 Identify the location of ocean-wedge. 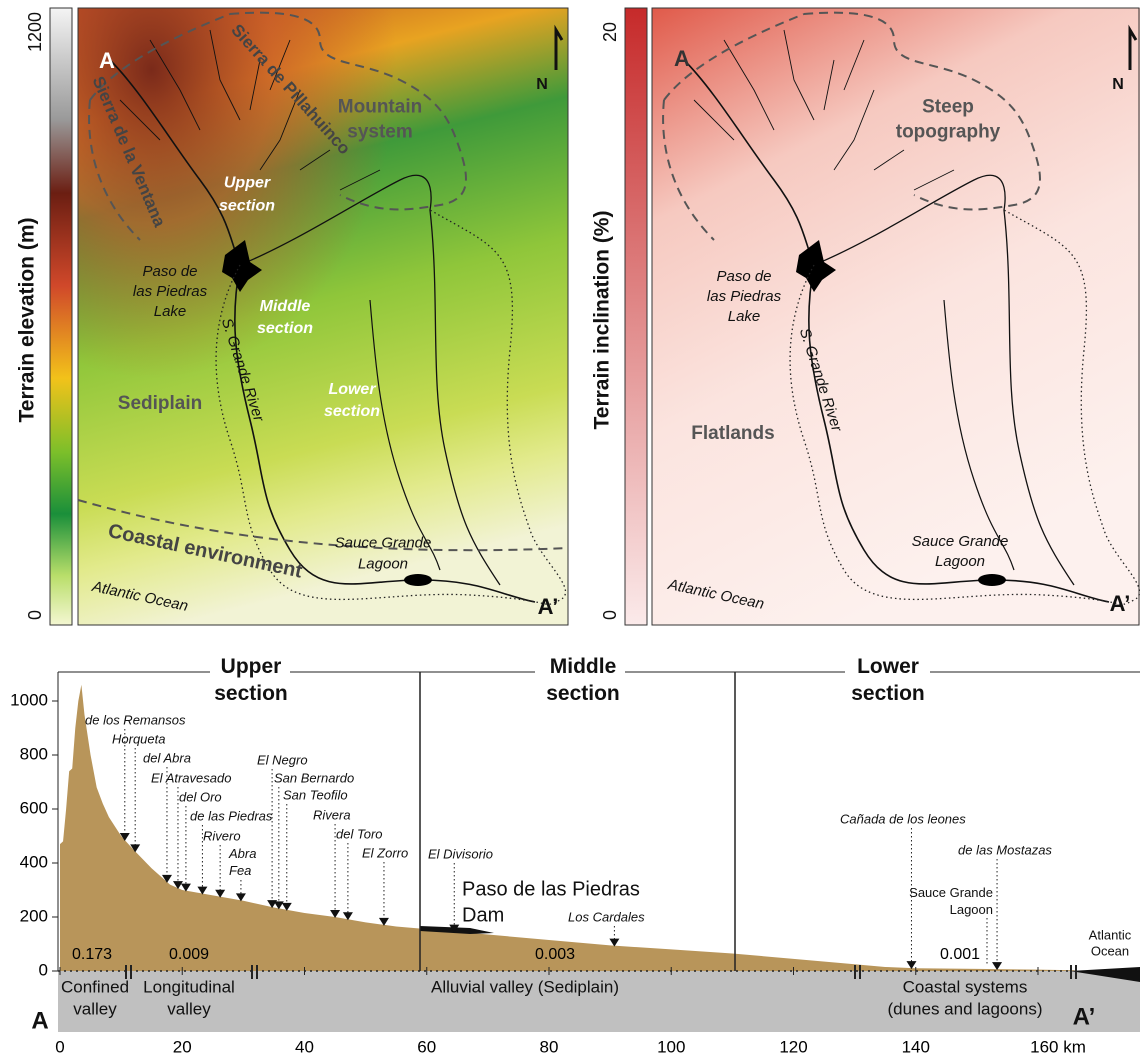
(1105, 974).